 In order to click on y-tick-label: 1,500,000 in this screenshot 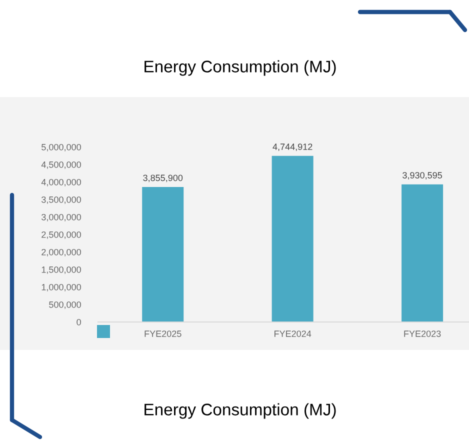, I will do `click(61, 270)`.